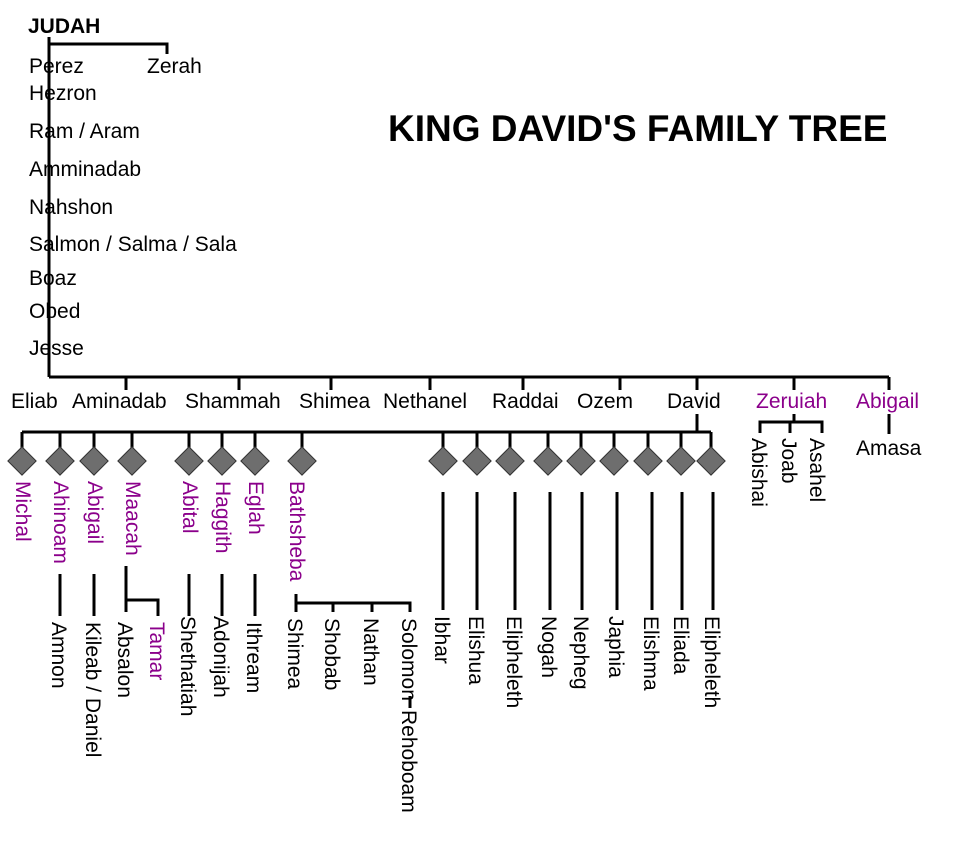 This screenshot has height=858, width=955. What do you see at coordinates (133, 244) in the screenshot?
I see `node-salmon: Salmon / Salma / Sala` at bounding box center [133, 244].